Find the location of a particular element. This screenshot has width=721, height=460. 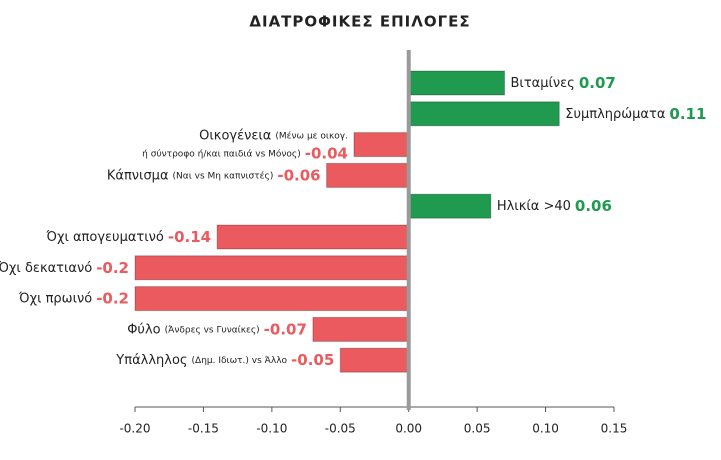

category-label: Κάπνισμα is located at coordinates (138, 175).